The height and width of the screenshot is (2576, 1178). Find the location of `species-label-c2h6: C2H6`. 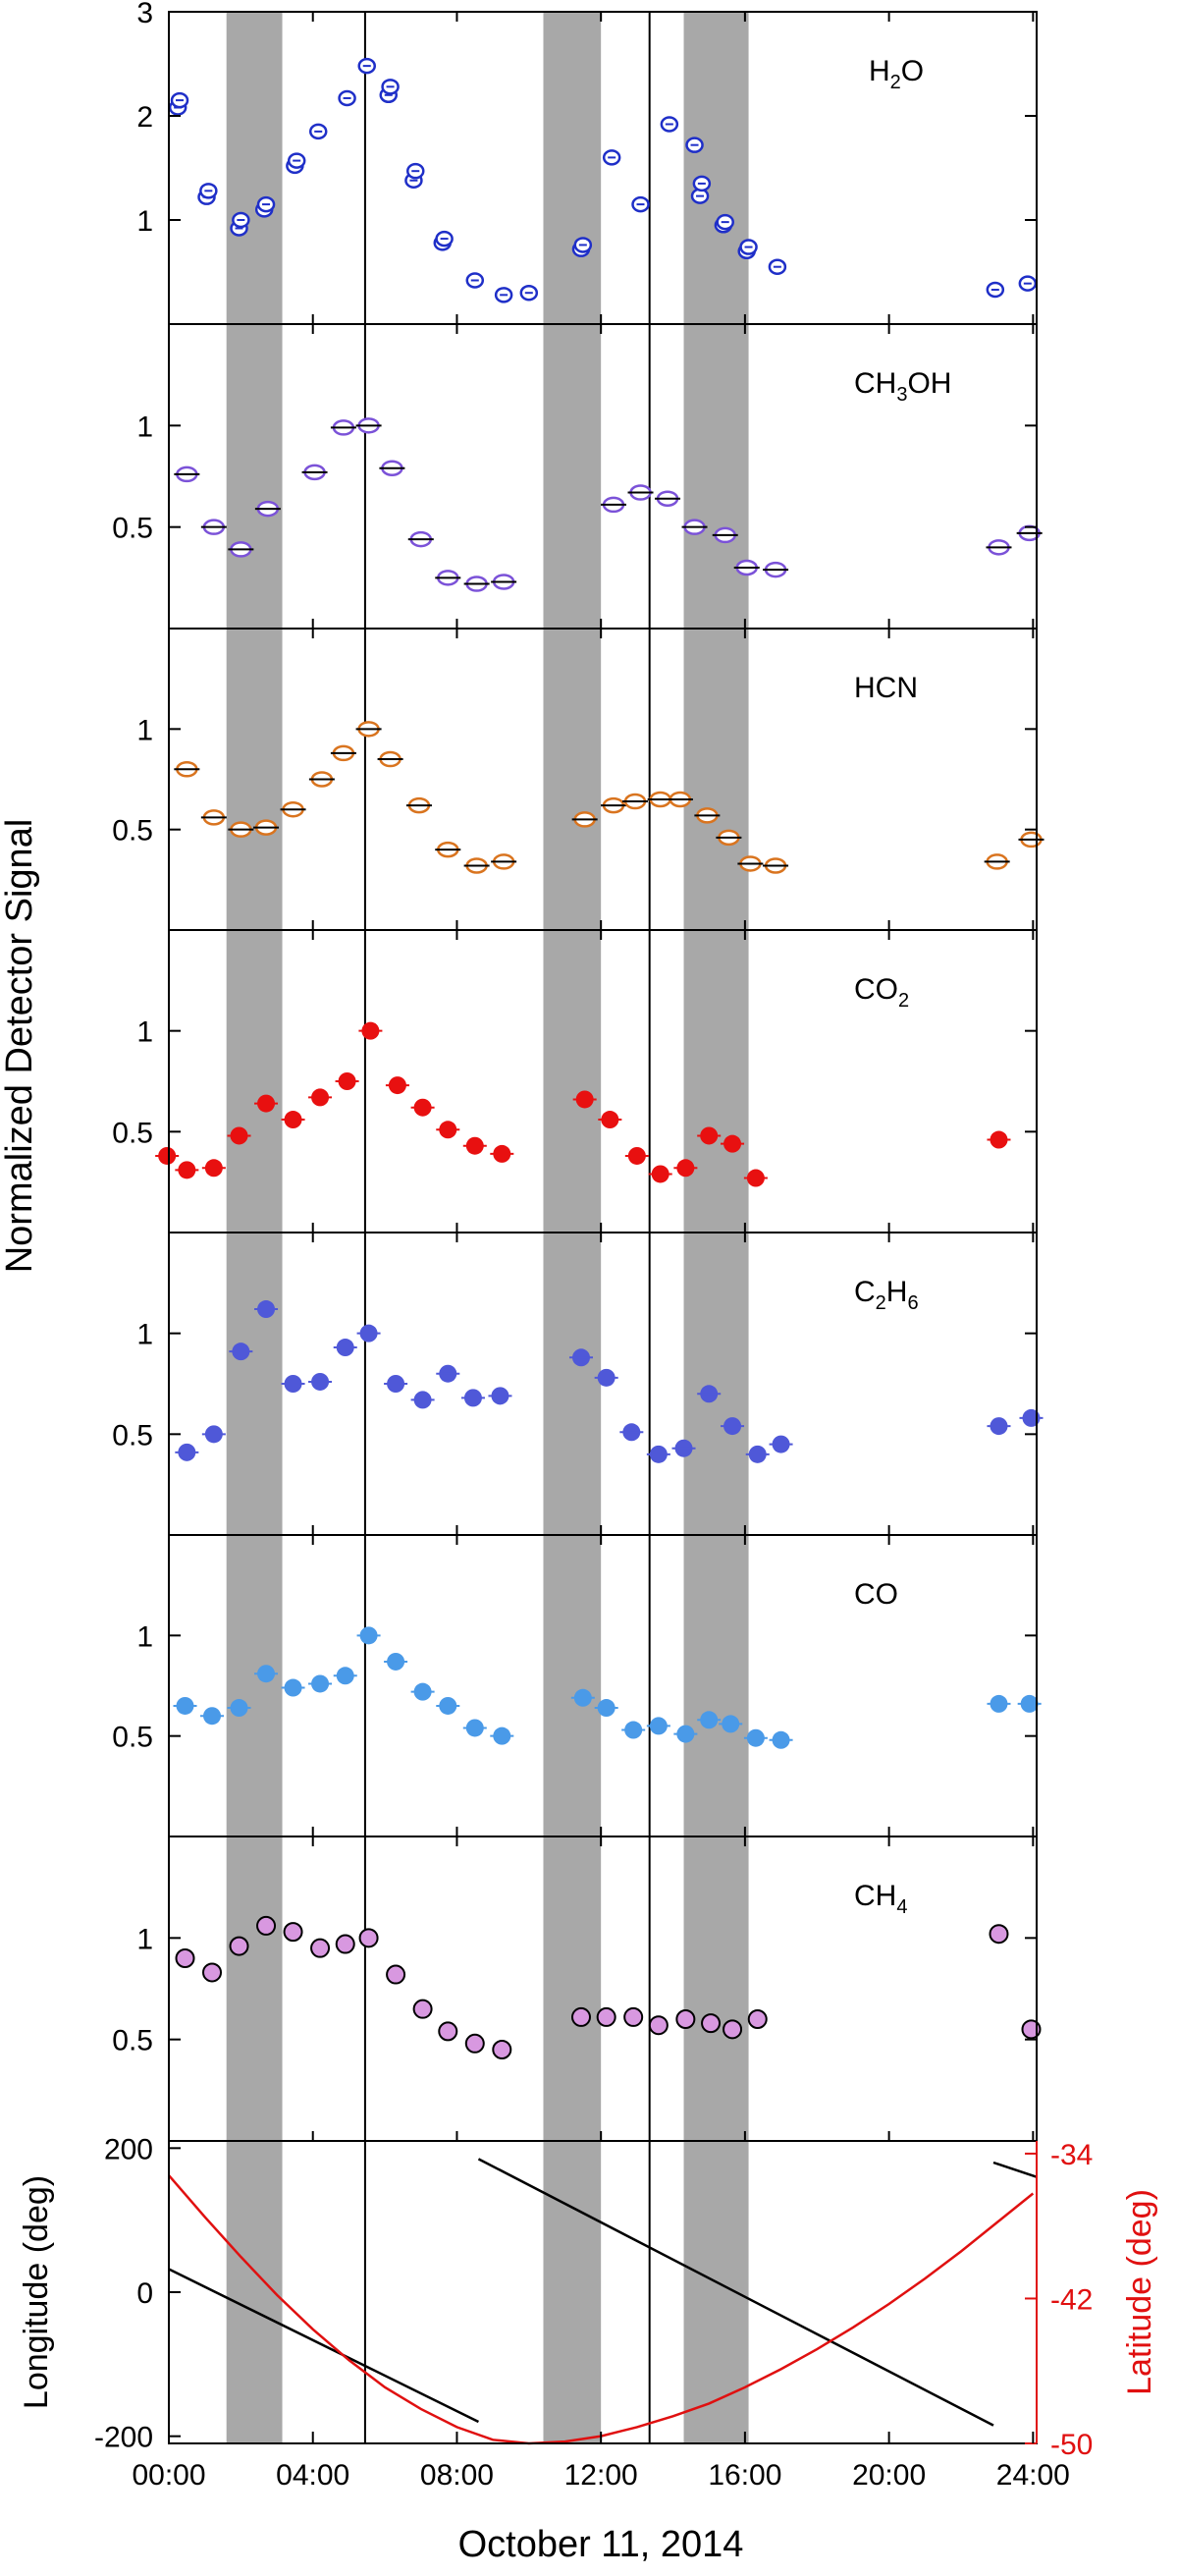

species-label-c2h6: C2H6 is located at coordinates (886, 1295).